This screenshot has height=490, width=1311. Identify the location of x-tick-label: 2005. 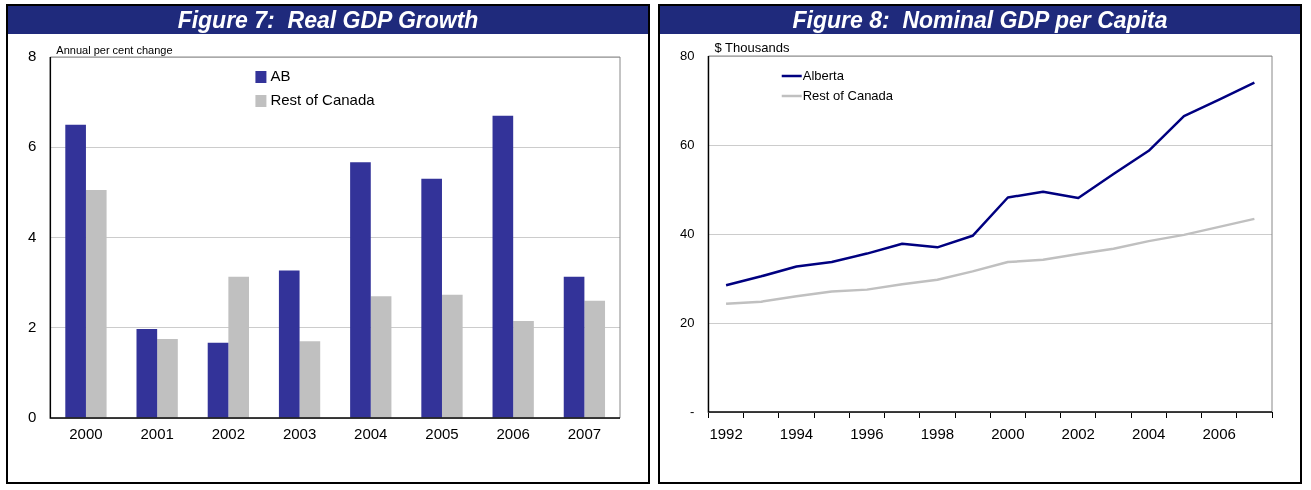
(442, 434).